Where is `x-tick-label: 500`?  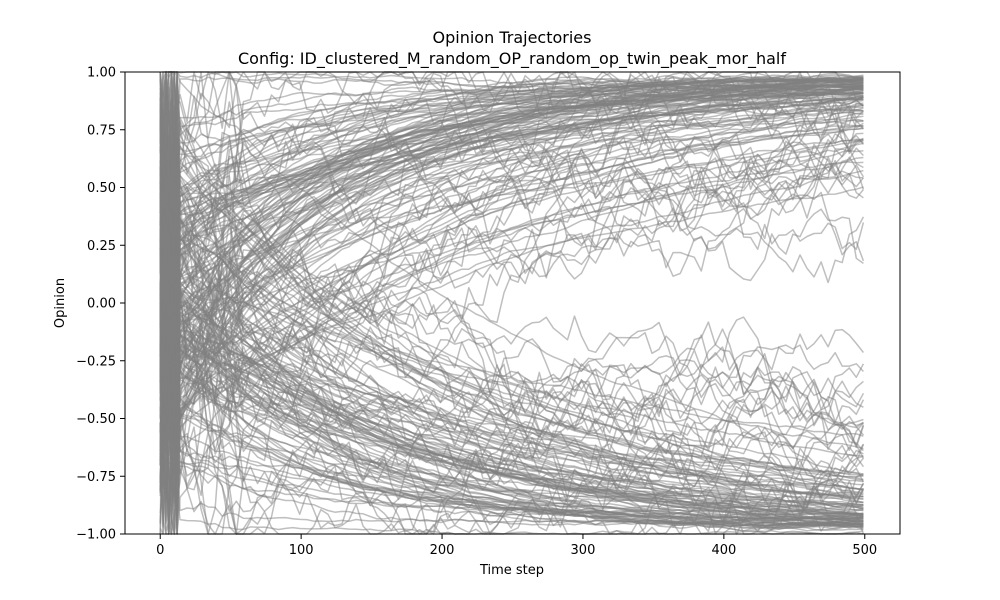 x-tick-label: 500 is located at coordinates (864, 550).